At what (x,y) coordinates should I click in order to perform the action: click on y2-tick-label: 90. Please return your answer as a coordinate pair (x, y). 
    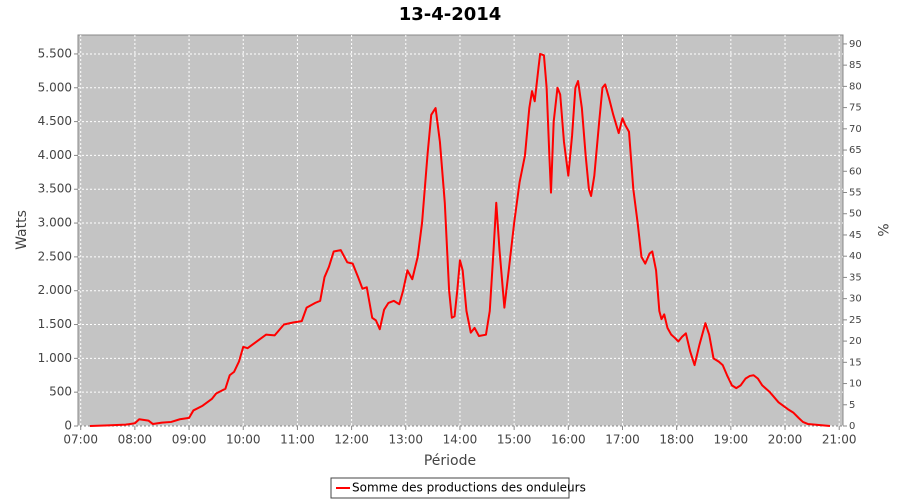
    Looking at the image, I should click on (855, 44).